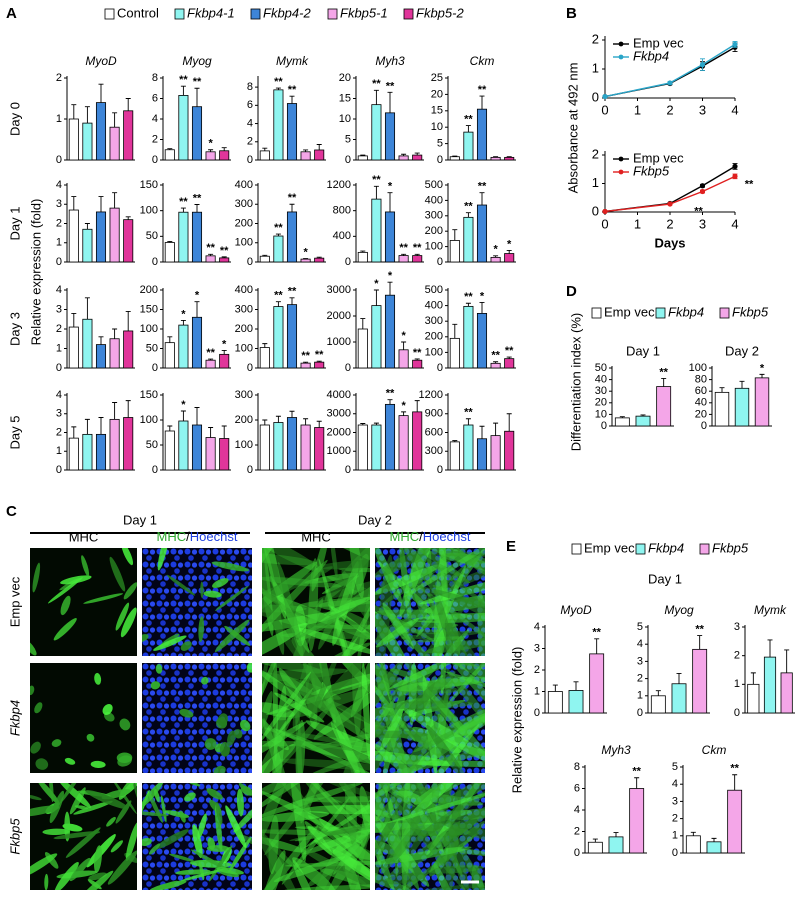 This screenshot has width=800, height=898. What do you see at coordinates (83, 718) in the screenshot?
I see `micrograph` at bounding box center [83, 718].